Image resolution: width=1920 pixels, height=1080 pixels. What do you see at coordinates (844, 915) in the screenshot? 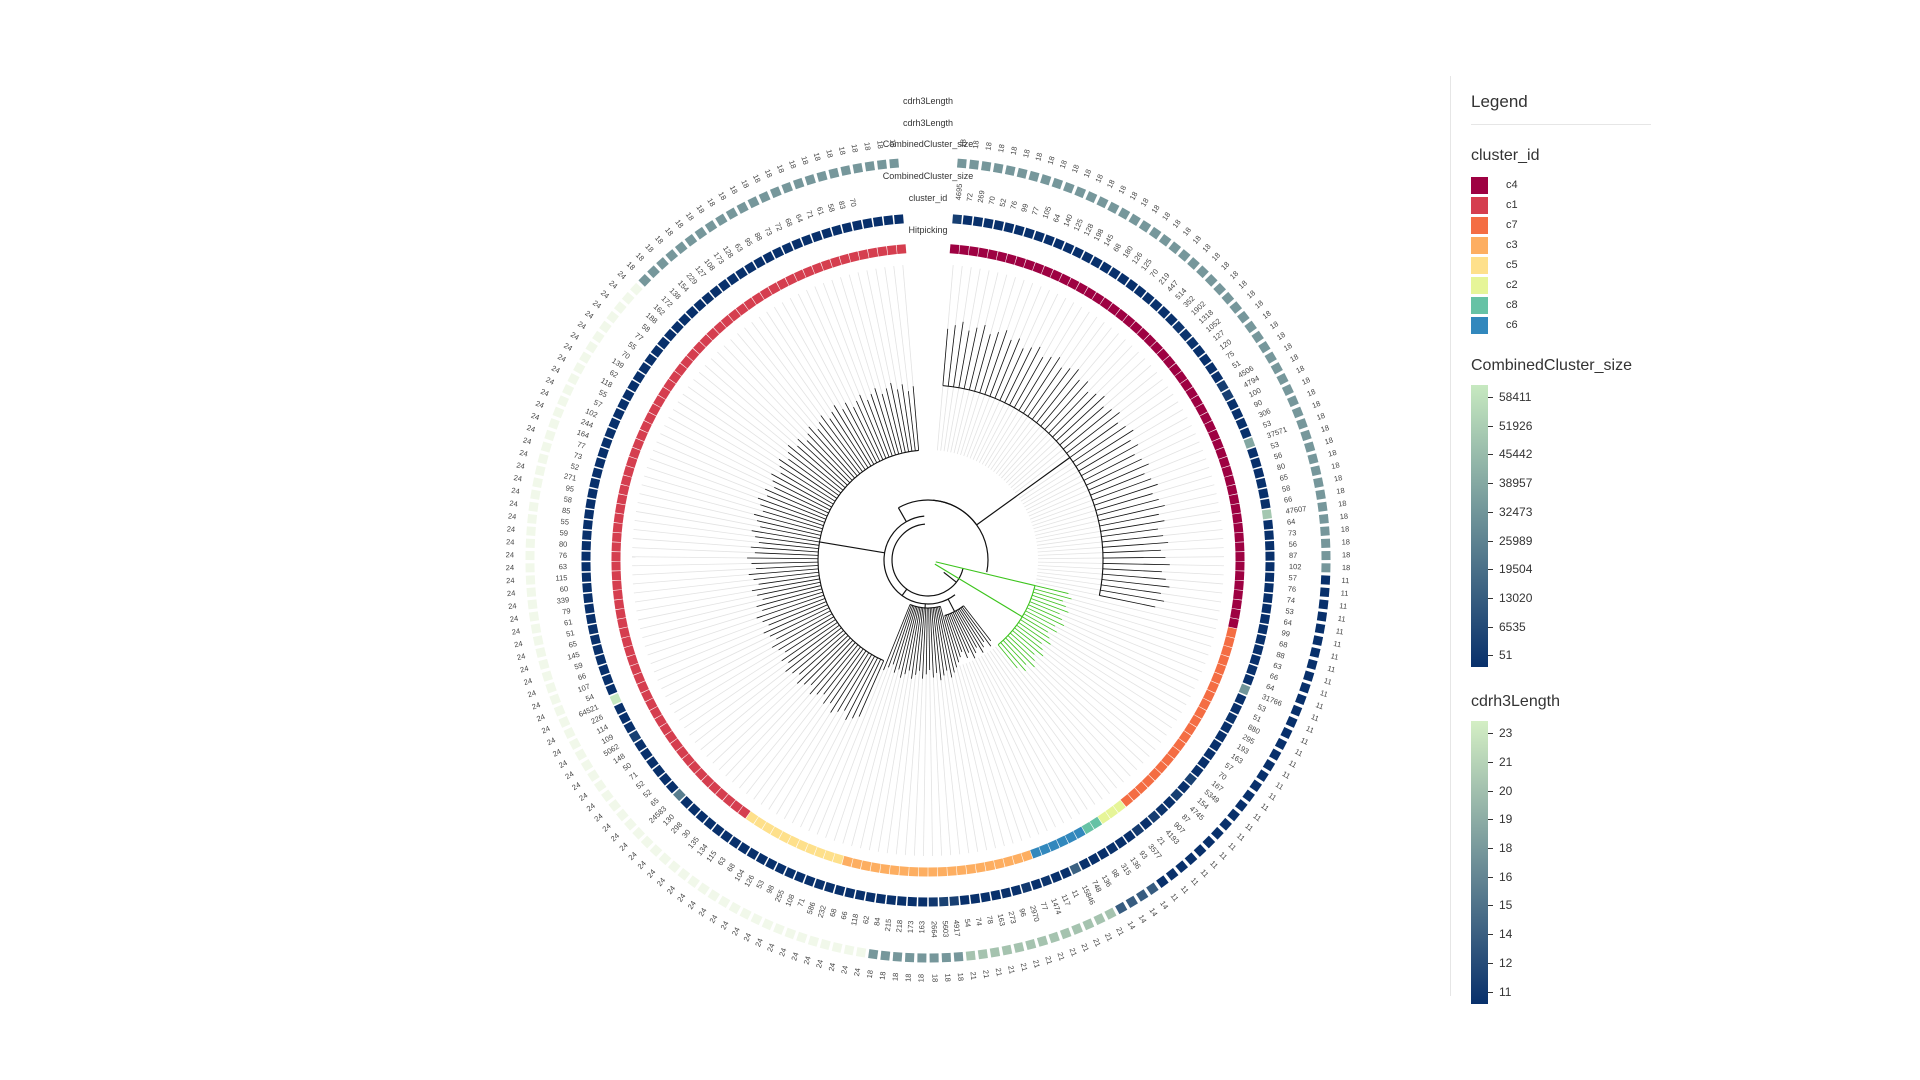
I see `combined-size-label: 66` at bounding box center [844, 915].